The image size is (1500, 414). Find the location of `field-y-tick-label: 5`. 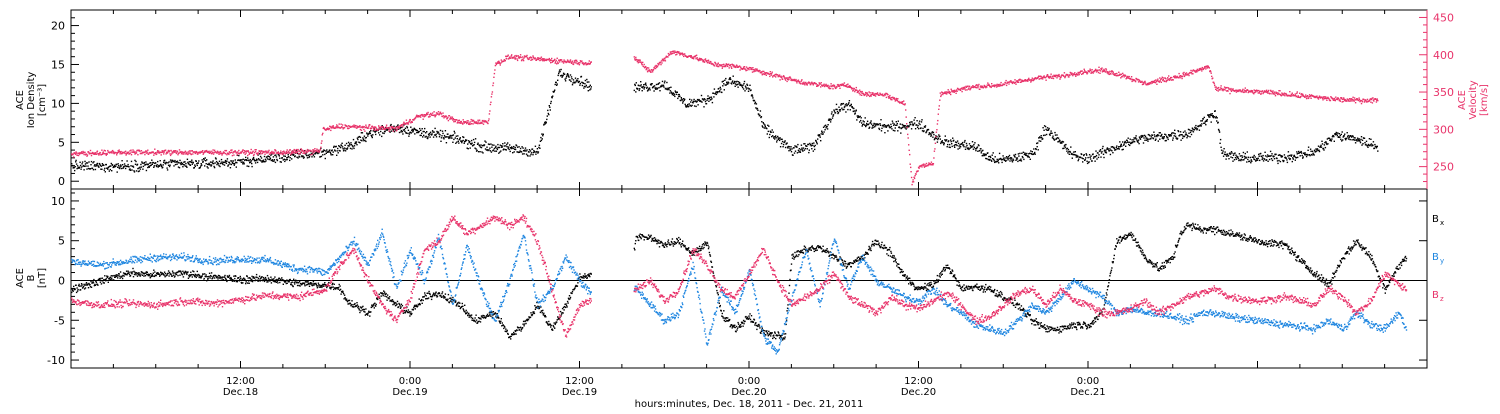

field-y-tick-label: 5 is located at coordinates (61, 241).